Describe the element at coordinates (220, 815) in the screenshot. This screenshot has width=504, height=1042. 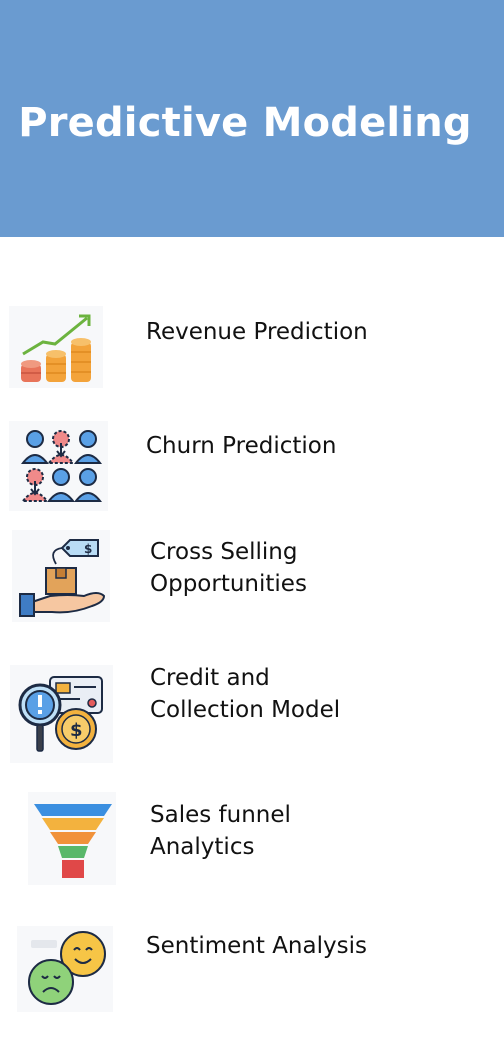
I see `item-label-line1: Sales funnel` at that location.